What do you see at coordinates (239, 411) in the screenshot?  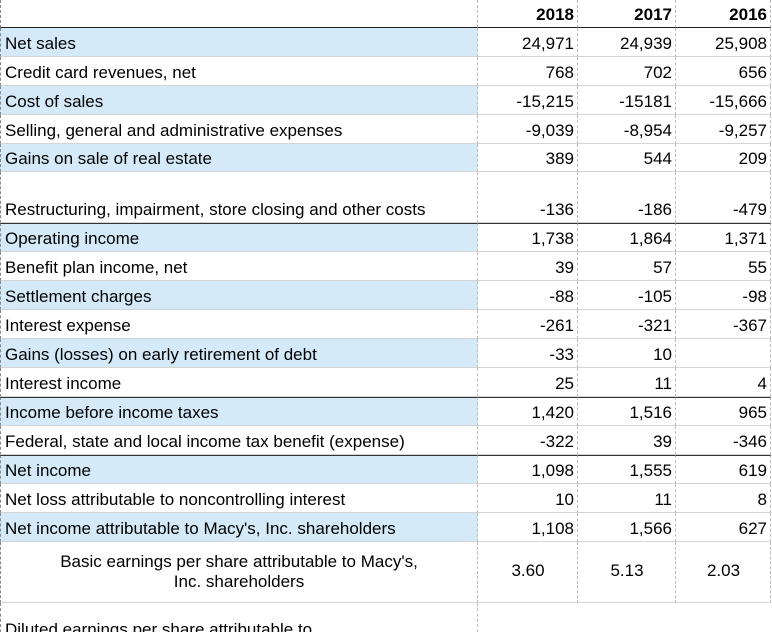 I see `row-label: Income before income taxes` at bounding box center [239, 411].